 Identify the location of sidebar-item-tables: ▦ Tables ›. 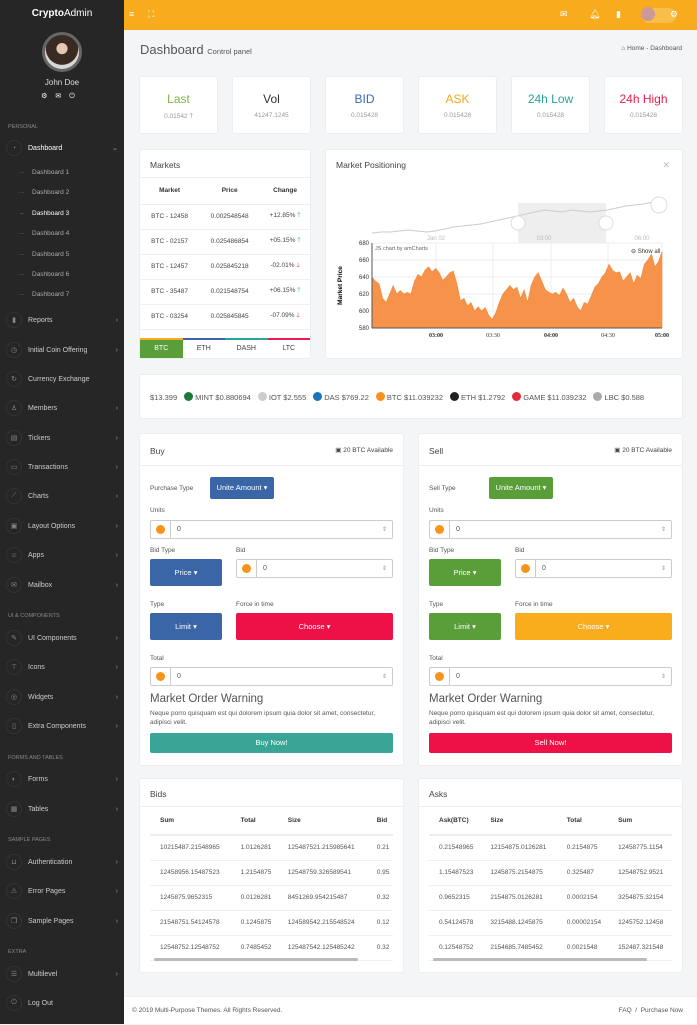
(62, 809).